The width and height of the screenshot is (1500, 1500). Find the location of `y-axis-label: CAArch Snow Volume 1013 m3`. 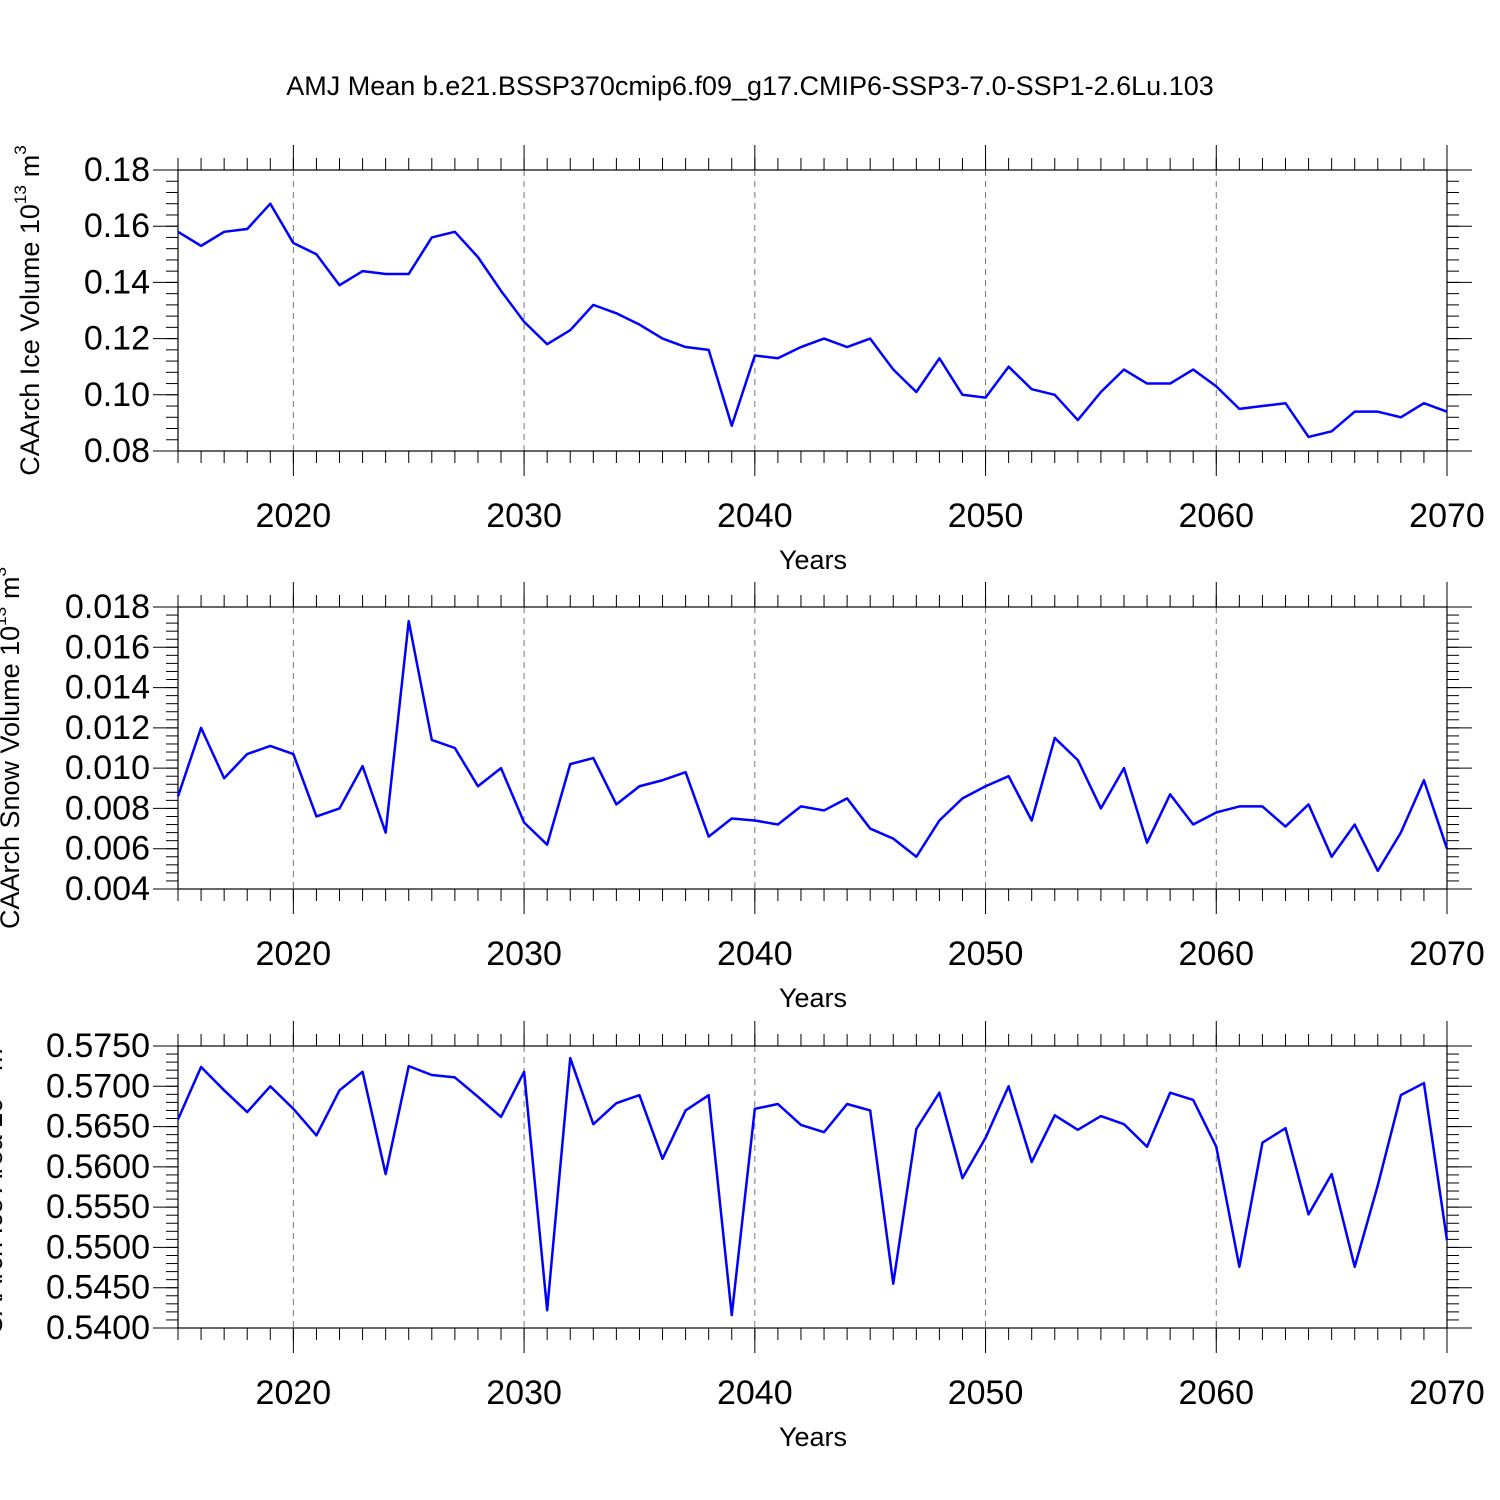

y-axis-label: CAArch Snow Volume 1013 m3 is located at coordinates (12, 748).